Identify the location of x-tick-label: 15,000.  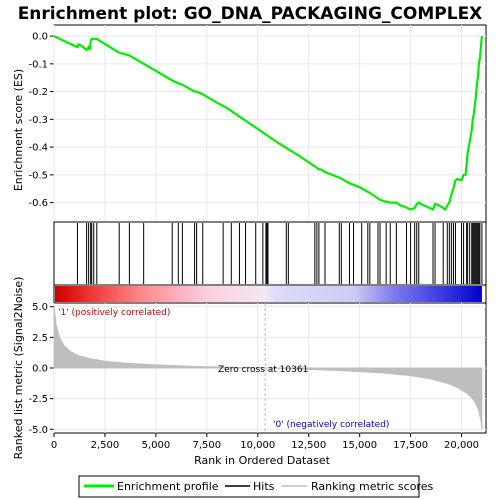
(359, 445).